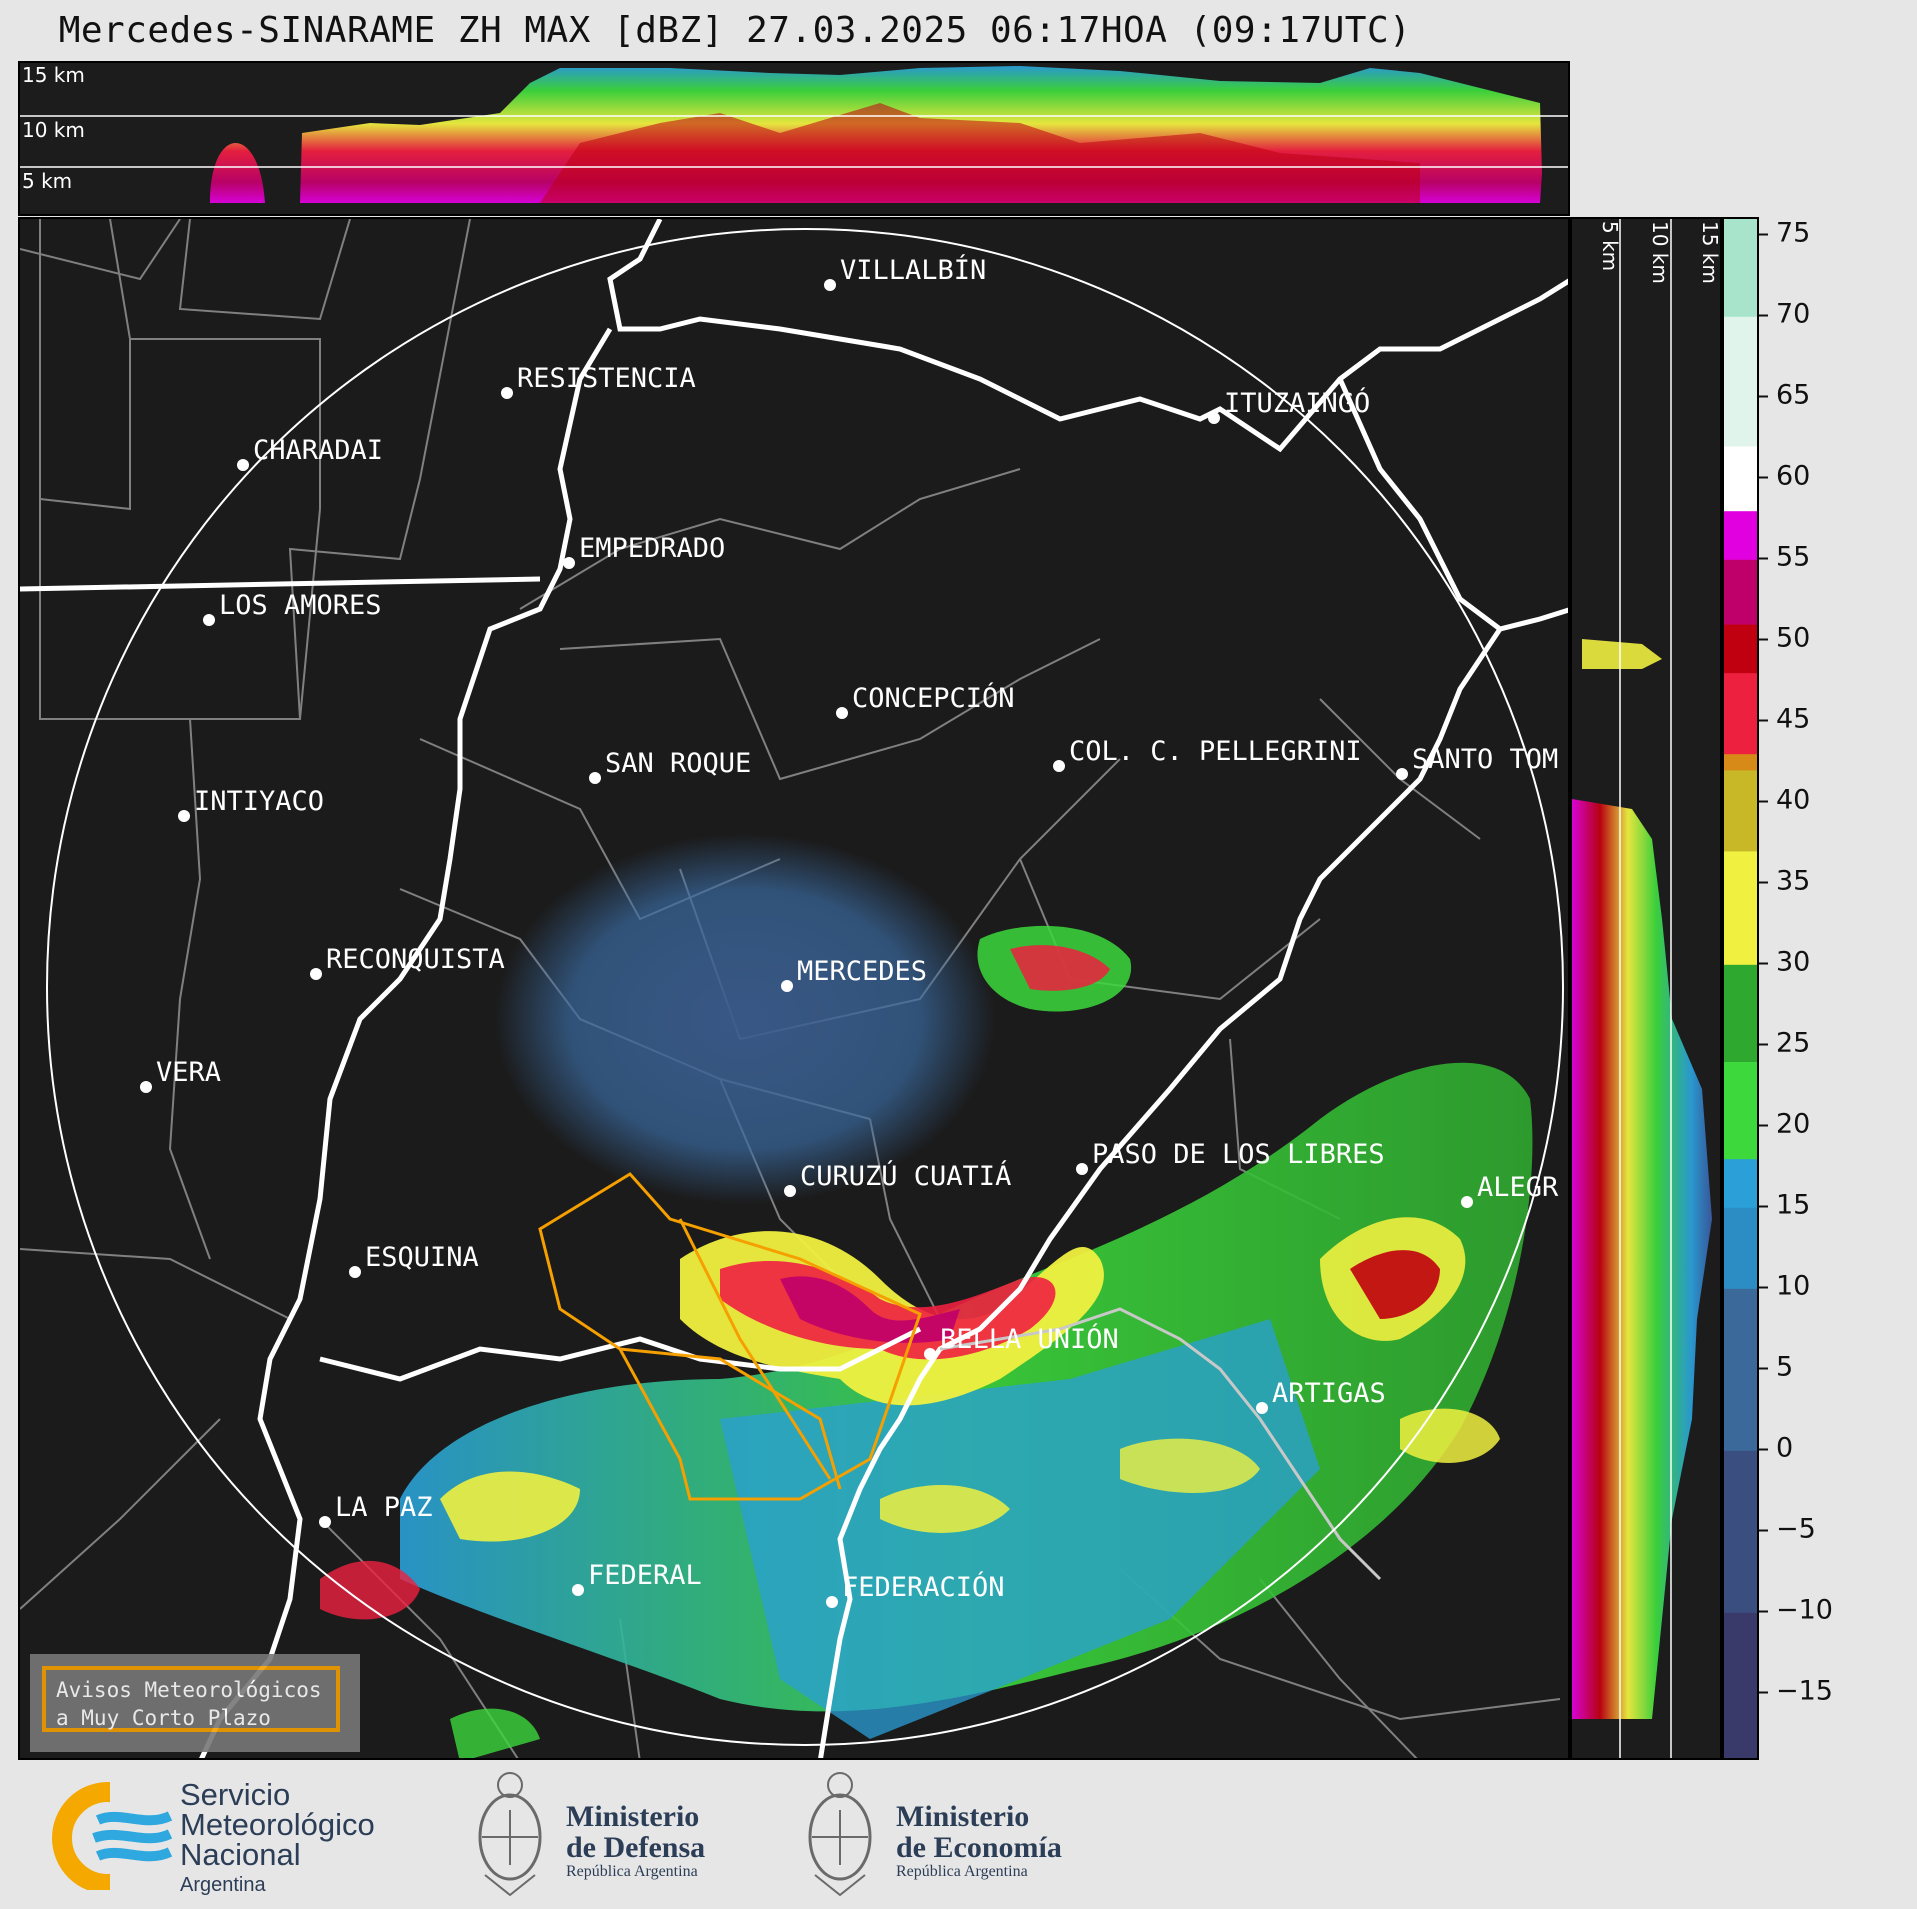 This screenshot has height=1909, width=1917. I want to click on city-label: LOS AMORES, so click(300, 605).